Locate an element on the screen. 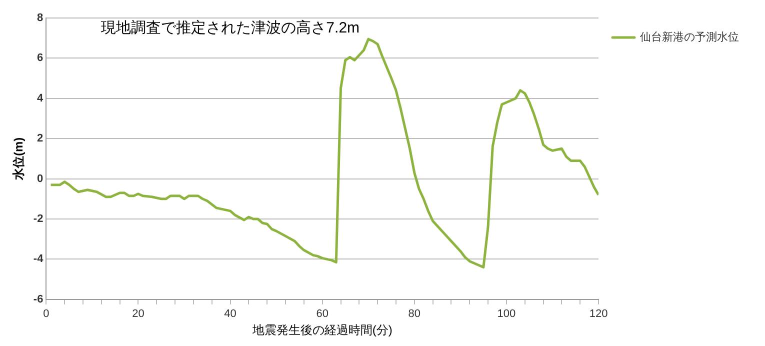 The height and width of the screenshot is (346, 765). legend-label: 仙台新港の予測水位 is located at coordinates (689, 37).